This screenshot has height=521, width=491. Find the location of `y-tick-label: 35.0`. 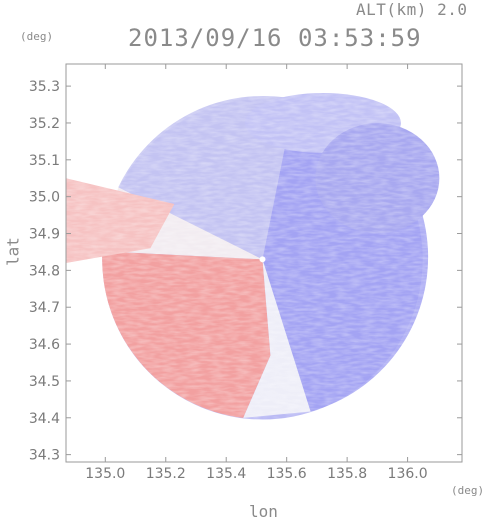

y-tick-label: 35.0 is located at coordinates (44, 198).